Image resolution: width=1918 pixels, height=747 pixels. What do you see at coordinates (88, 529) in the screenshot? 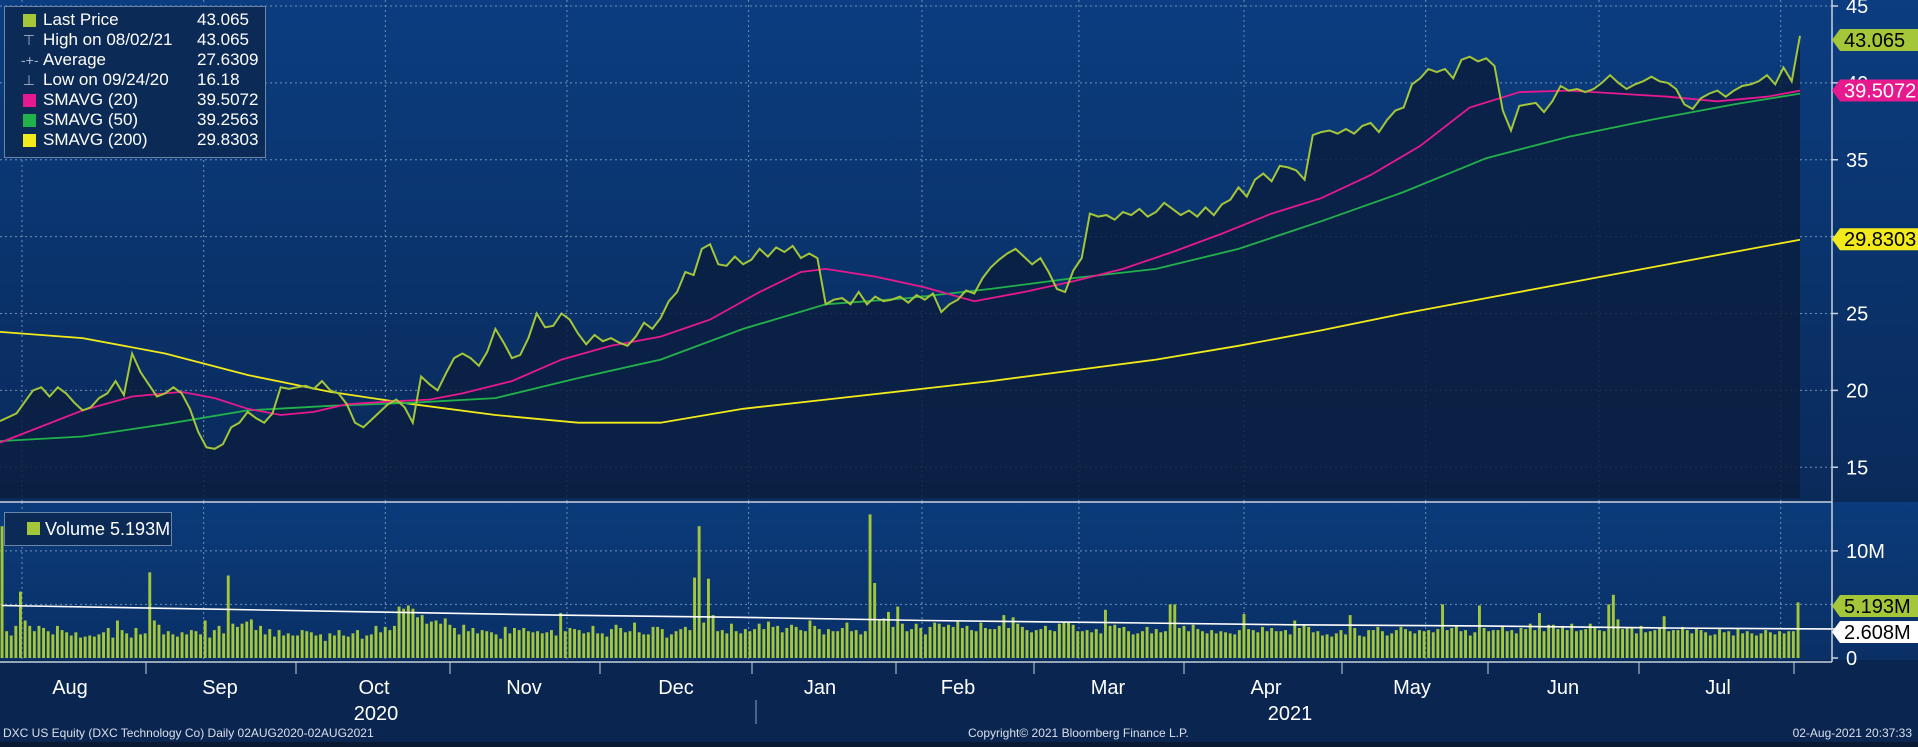
I see `volume-legend: Volume 5.193M` at bounding box center [88, 529].